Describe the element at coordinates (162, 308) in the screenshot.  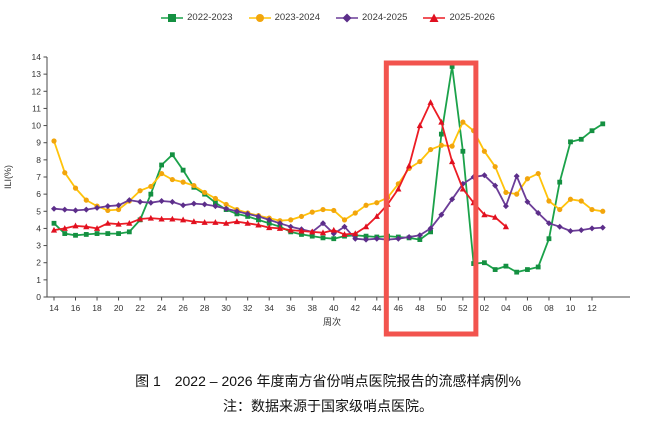
I see `x-tick-label: 24` at that location.